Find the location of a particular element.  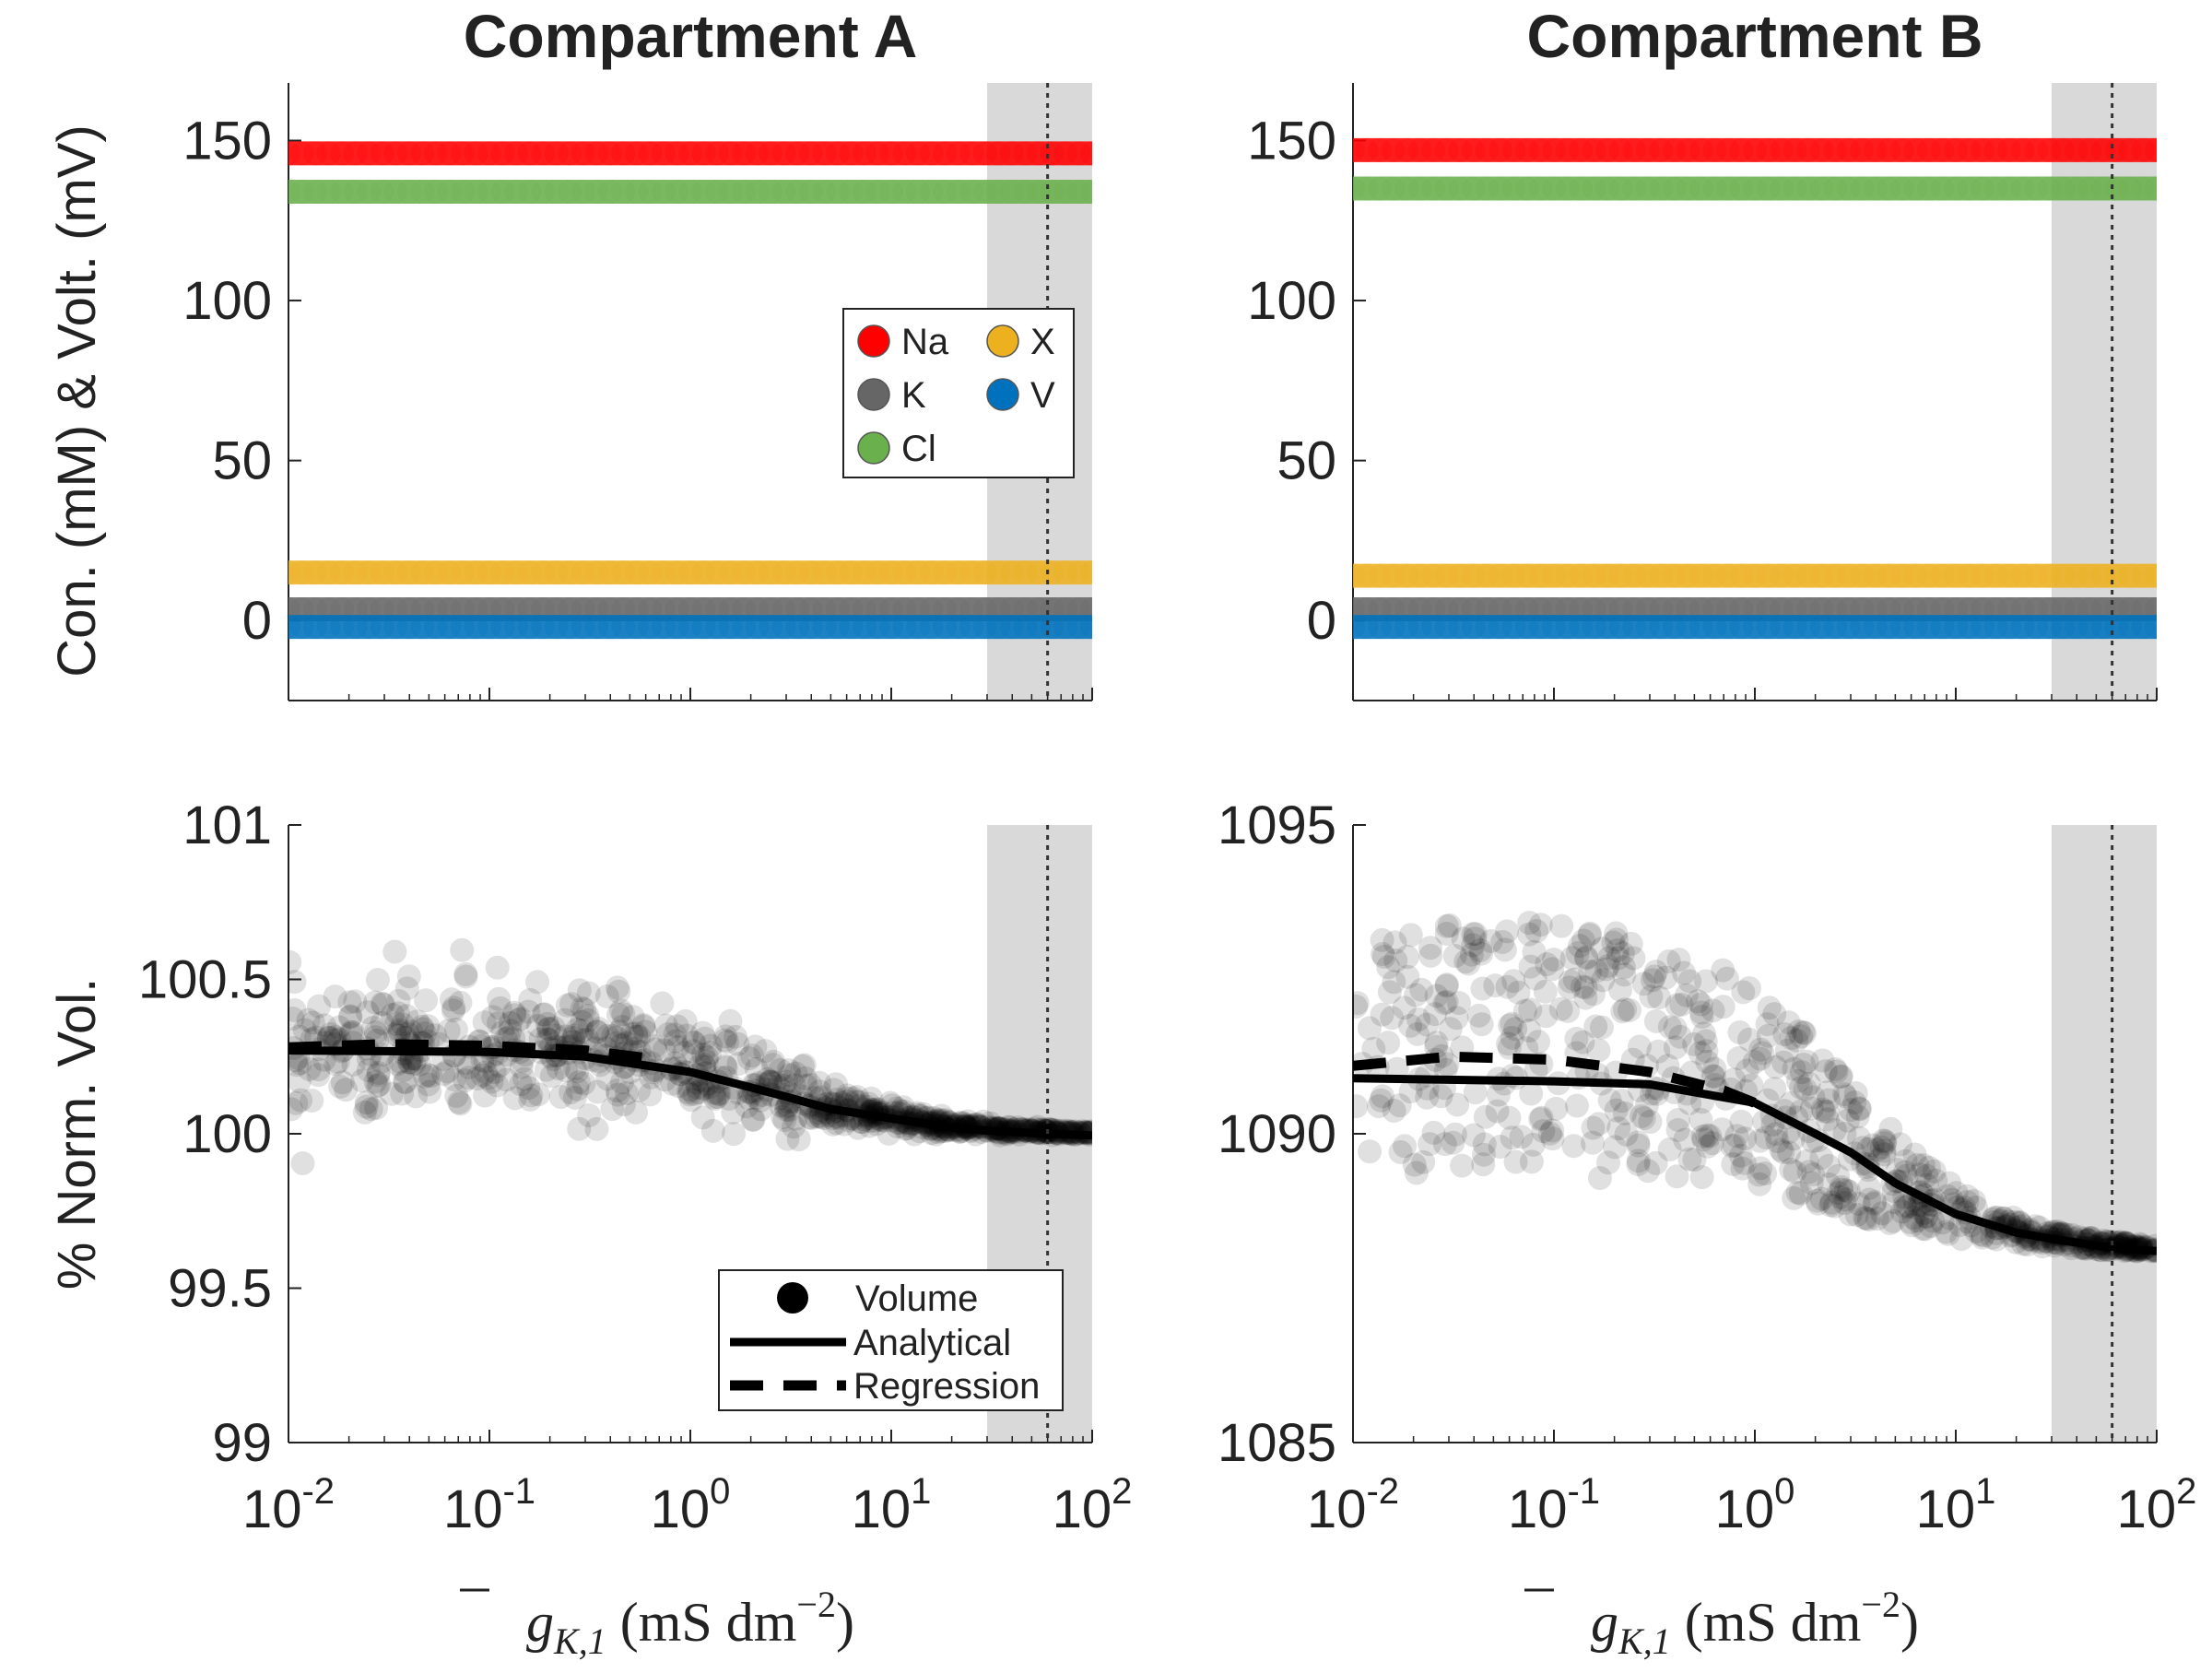

x-axis-label-close: ) is located at coordinates (1909, 1623).